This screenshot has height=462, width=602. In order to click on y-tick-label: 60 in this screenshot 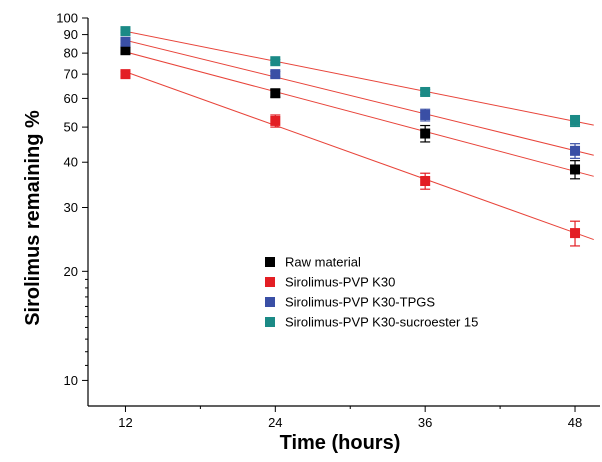, I will do `click(71, 98)`.